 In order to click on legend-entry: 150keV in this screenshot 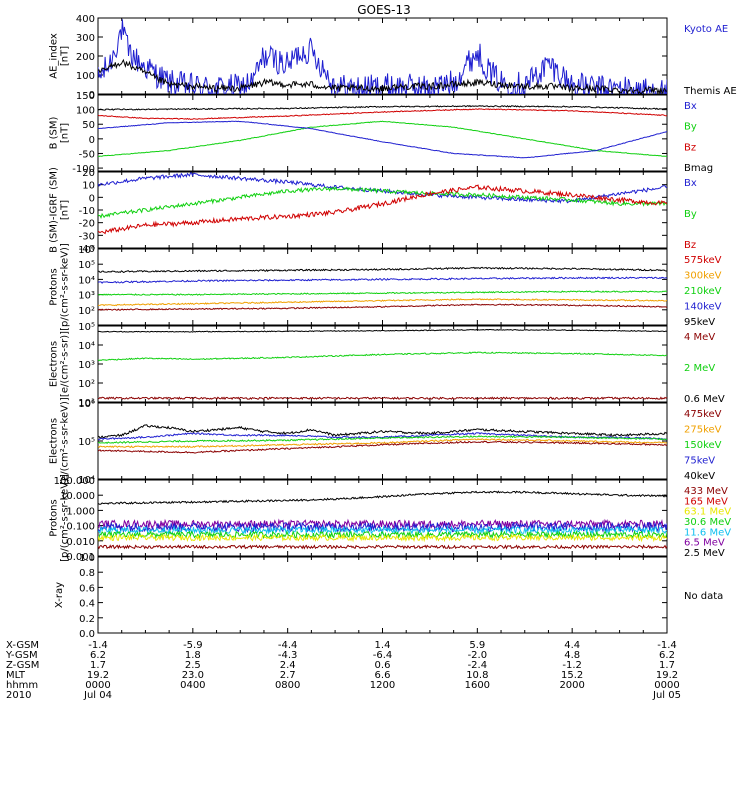, I will do `click(703, 445)`.